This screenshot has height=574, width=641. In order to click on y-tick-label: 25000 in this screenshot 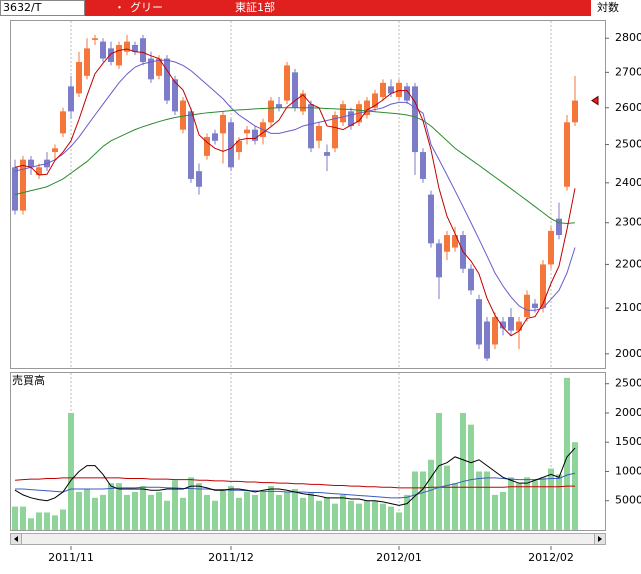, I will do `click(628, 383)`.